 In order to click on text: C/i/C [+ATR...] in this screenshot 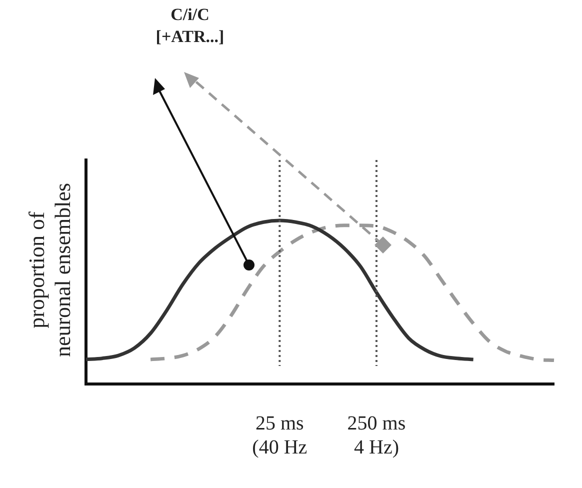, I will do `click(190, 26)`.